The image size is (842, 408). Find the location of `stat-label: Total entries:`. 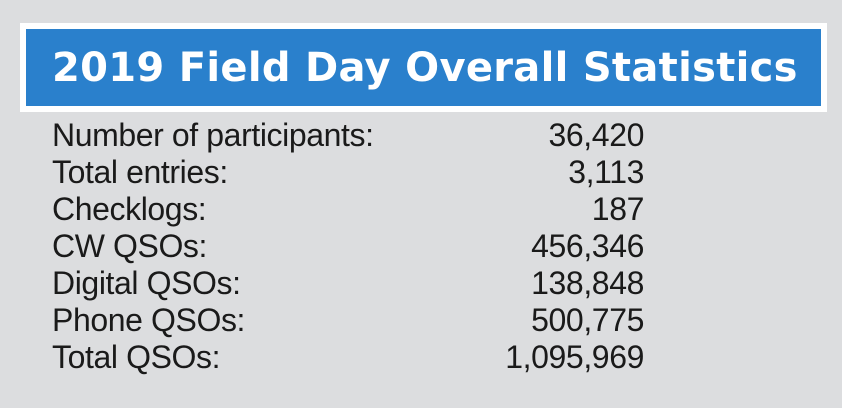

stat-label: Total entries: is located at coordinates (140, 172).